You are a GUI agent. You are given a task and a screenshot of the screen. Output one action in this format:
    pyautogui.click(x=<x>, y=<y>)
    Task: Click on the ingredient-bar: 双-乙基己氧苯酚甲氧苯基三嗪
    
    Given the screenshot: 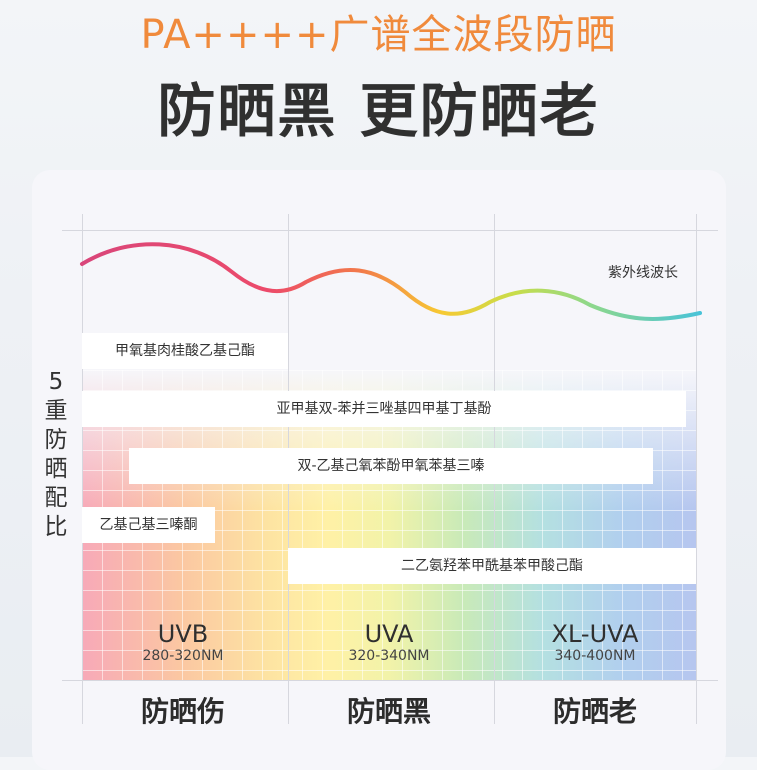 What is the action you would take?
    pyautogui.click(x=391, y=466)
    